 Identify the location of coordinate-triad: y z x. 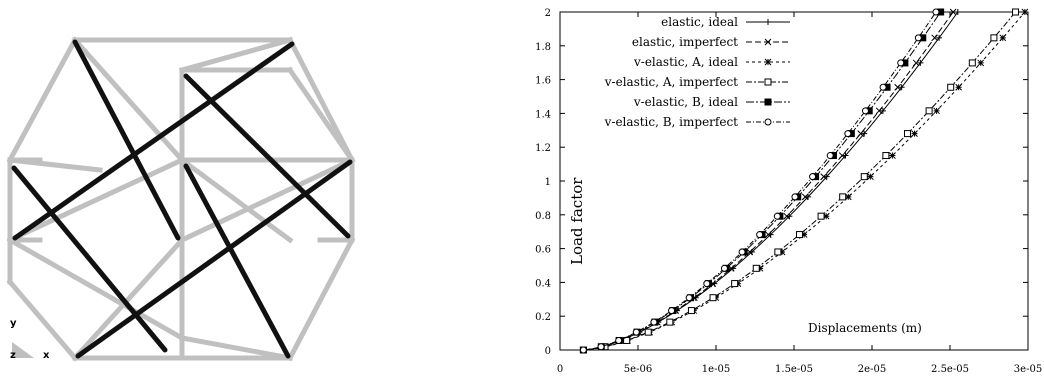
(30, 339).